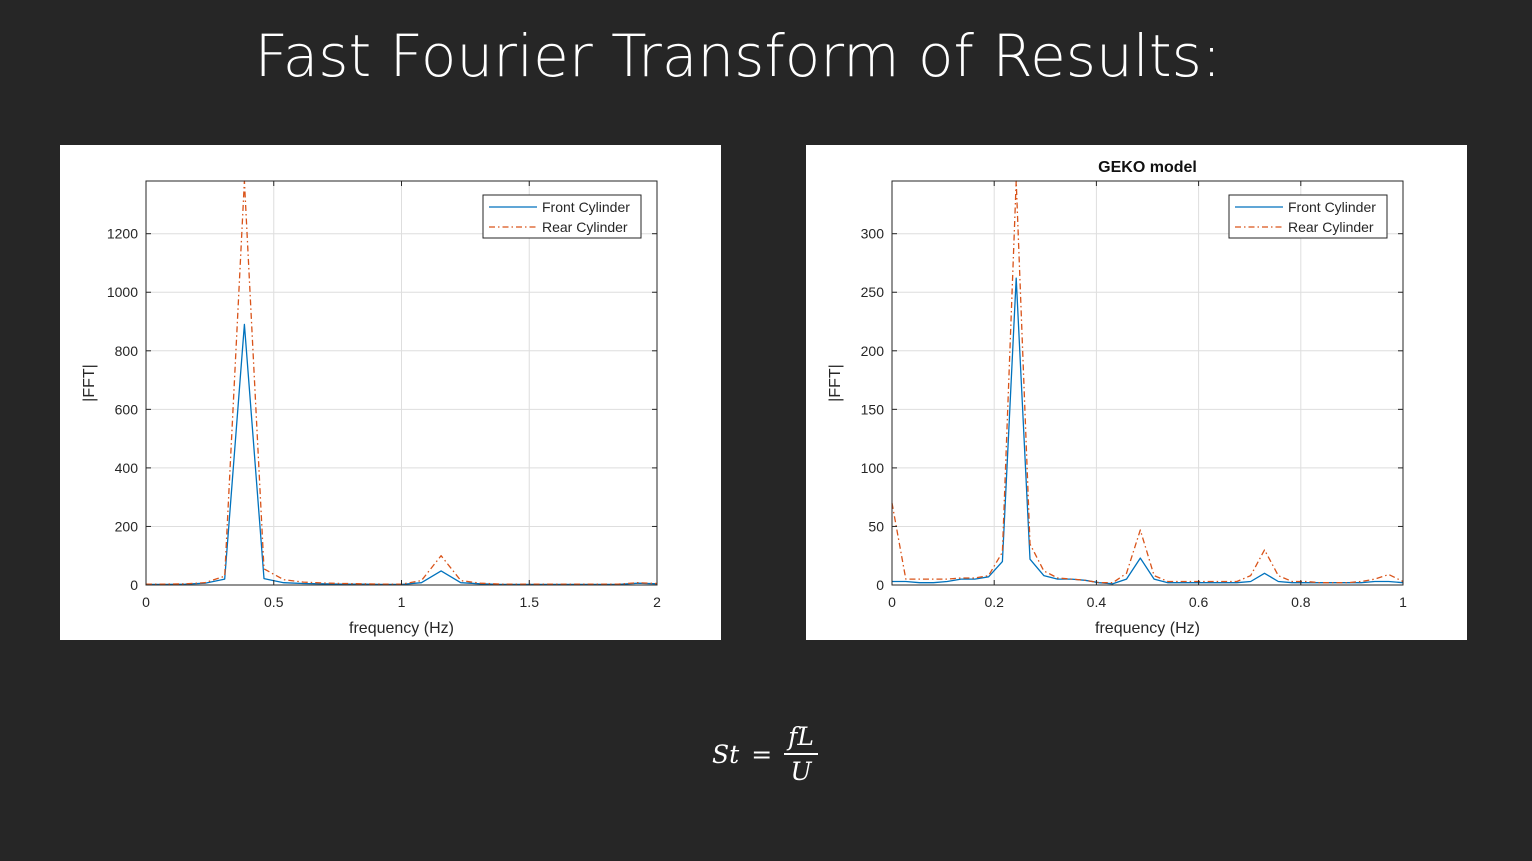 This screenshot has width=1532, height=861. Describe the element at coordinates (122, 292) in the screenshot. I see `y-tick-label: 1000` at that location.